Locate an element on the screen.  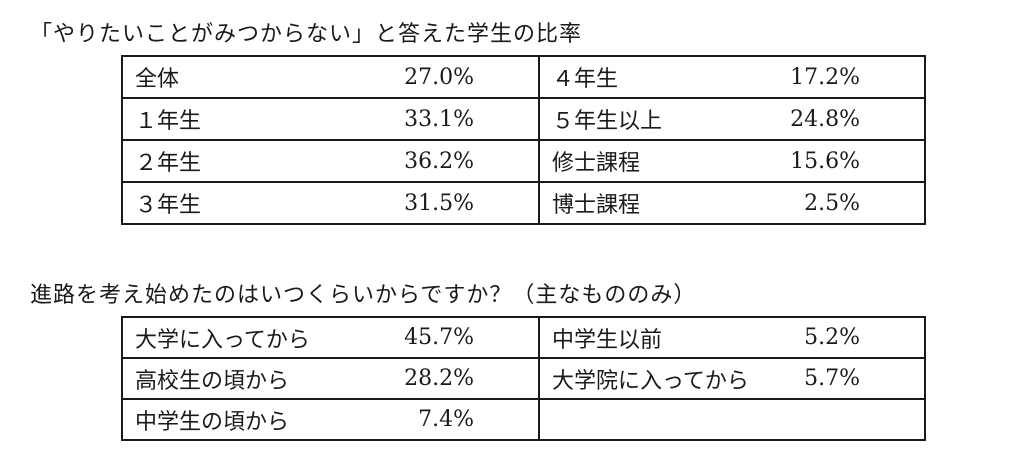
section-title-no-goal-ratio: 「やりたいことがみつからない」と答えた学生の比率 is located at coordinates (306, 34).